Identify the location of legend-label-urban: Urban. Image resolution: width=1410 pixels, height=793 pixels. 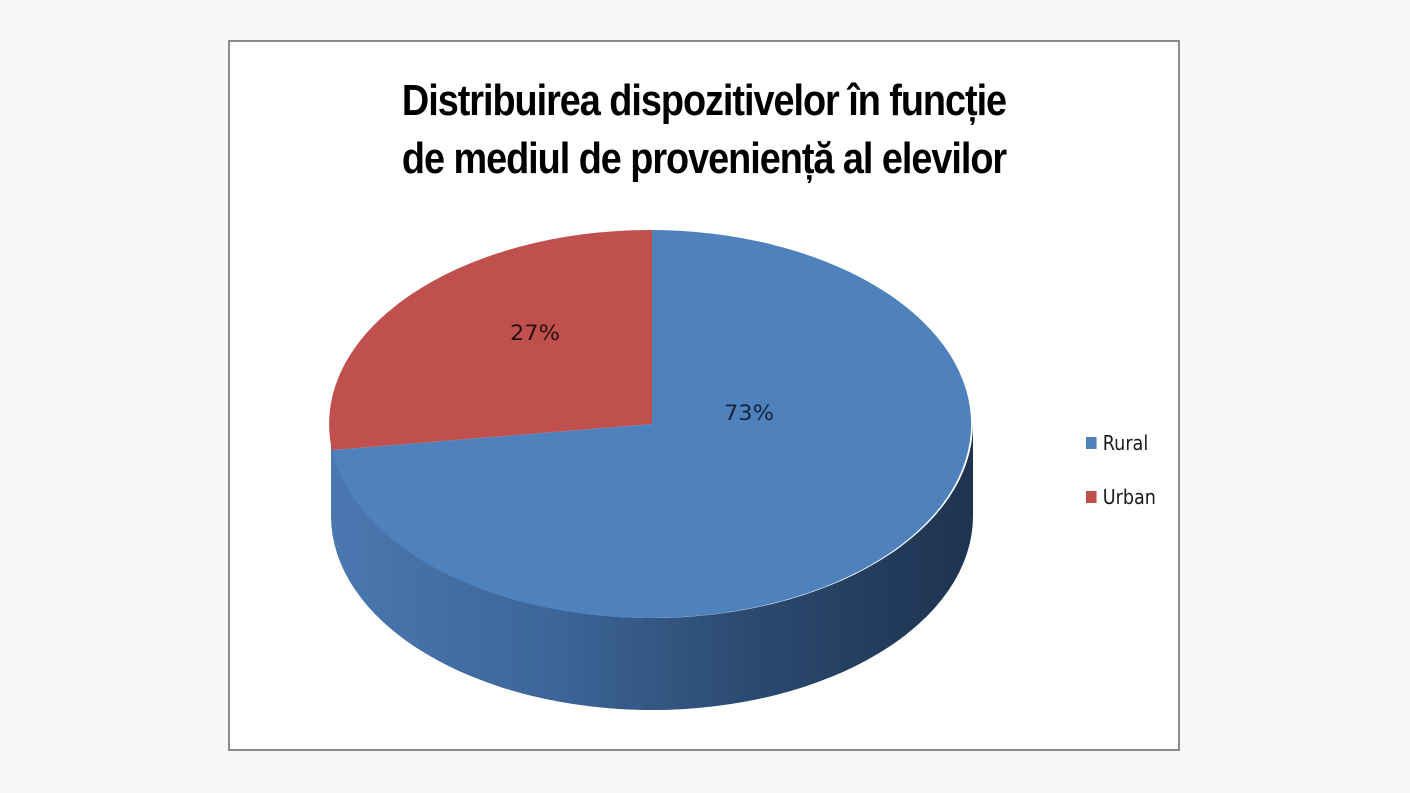
(1129, 497).